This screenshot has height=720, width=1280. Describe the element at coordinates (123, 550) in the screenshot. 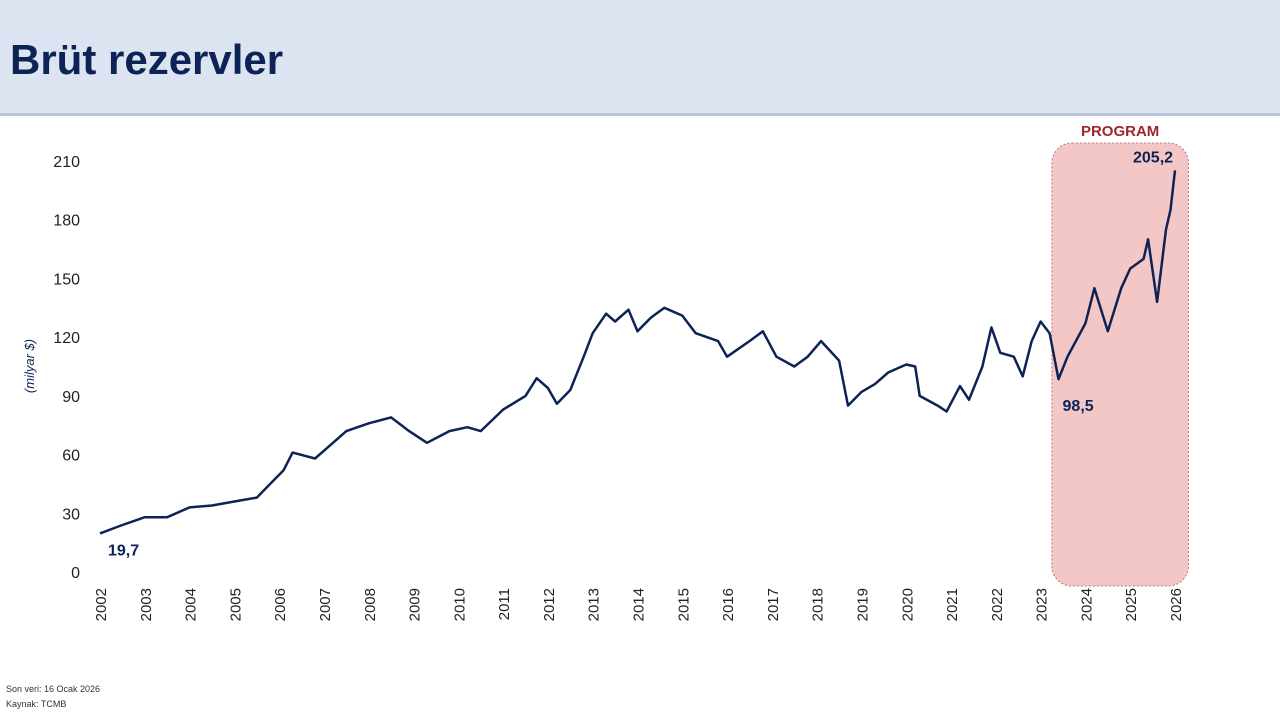

I see `data-label: 19,7` at that location.